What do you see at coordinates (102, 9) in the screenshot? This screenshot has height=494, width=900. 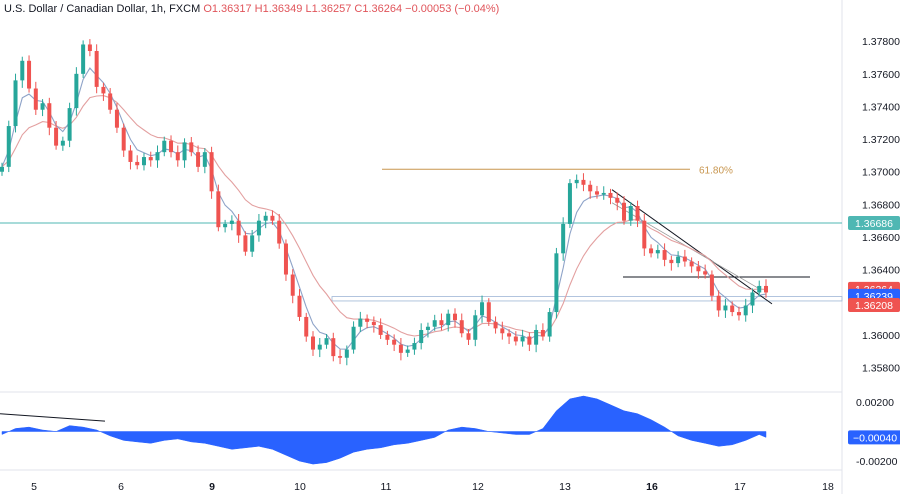 I see `symbol-title: U.S. Dollar / Canadian Dollar, 1h, FXCM` at bounding box center [102, 9].